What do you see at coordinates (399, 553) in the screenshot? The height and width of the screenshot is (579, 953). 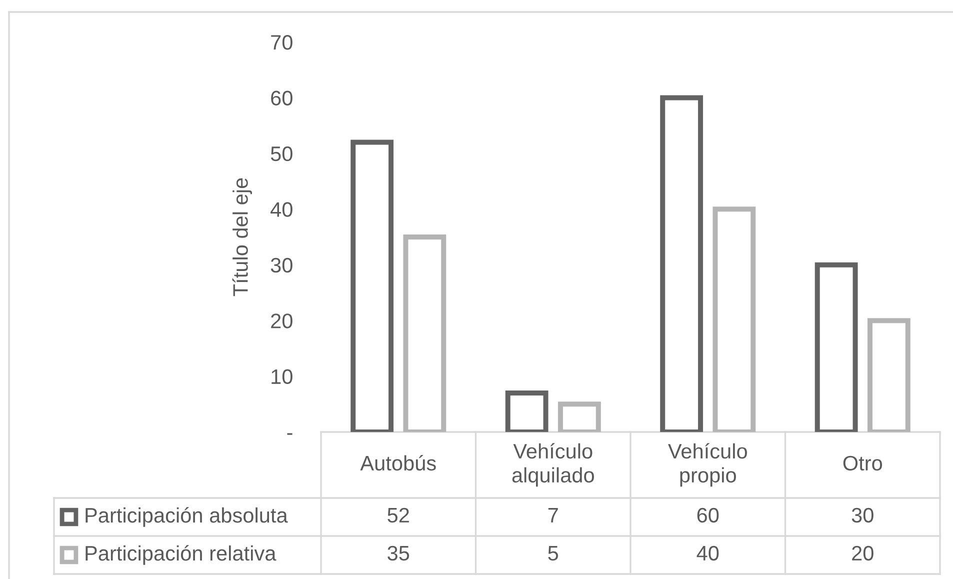 I see `data-label: 35` at bounding box center [399, 553].